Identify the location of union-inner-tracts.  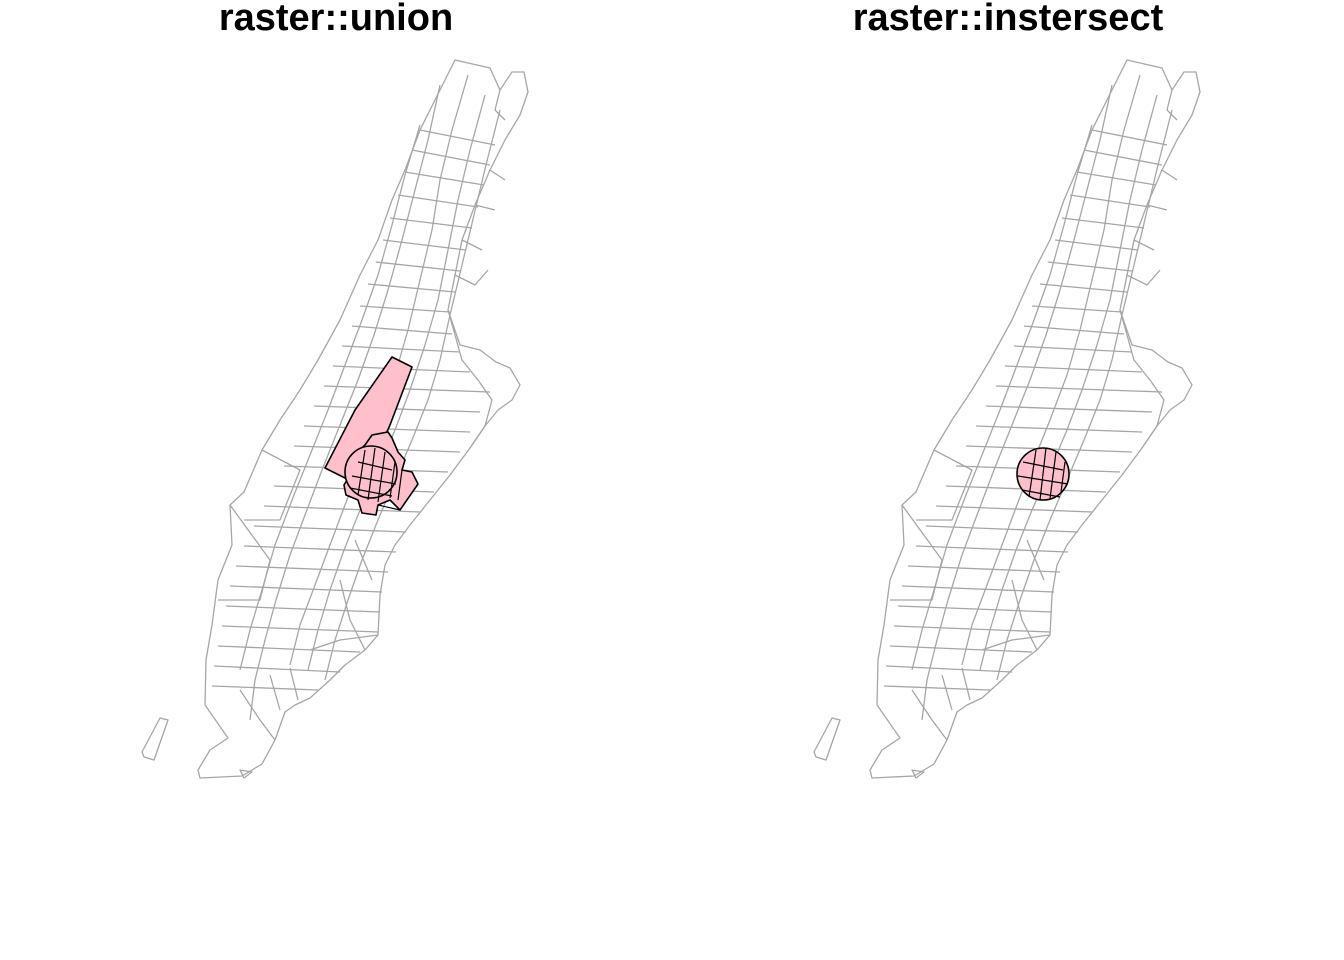
(376, 479).